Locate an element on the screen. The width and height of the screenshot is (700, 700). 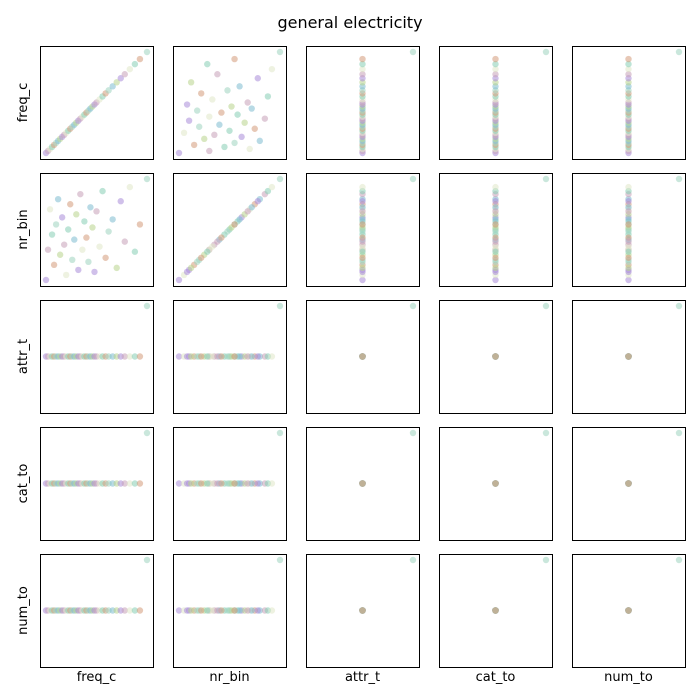
column-label-attr_t: attr_t is located at coordinates (362, 677).